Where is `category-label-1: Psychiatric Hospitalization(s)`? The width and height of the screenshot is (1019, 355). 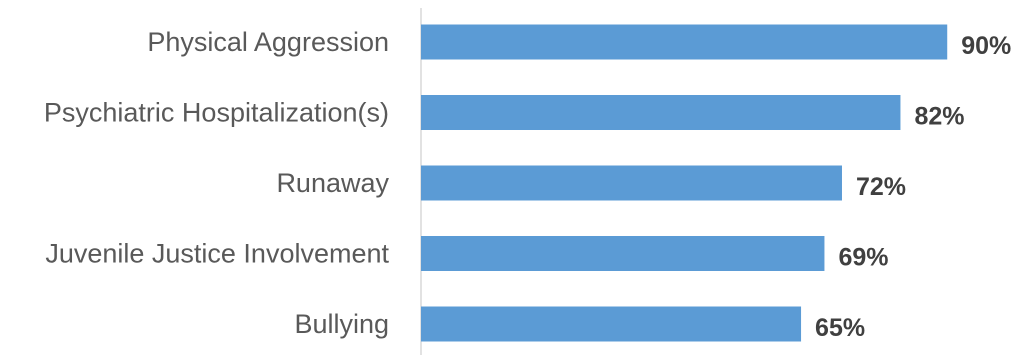 category-label-1: Psychiatric Hospitalization(s) is located at coordinates (216, 113).